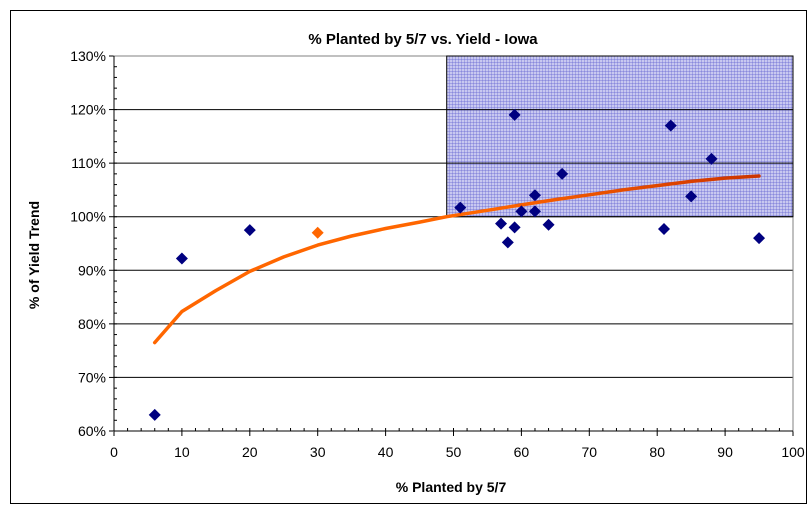  I want to click on x-tick-label: 60, so click(522, 452).